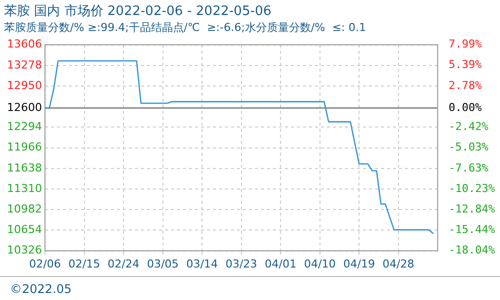 This screenshot has width=500, height=300. Describe the element at coordinates (472, 250) in the screenshot. I see `y2-tick-label: -18.04%` at that location.